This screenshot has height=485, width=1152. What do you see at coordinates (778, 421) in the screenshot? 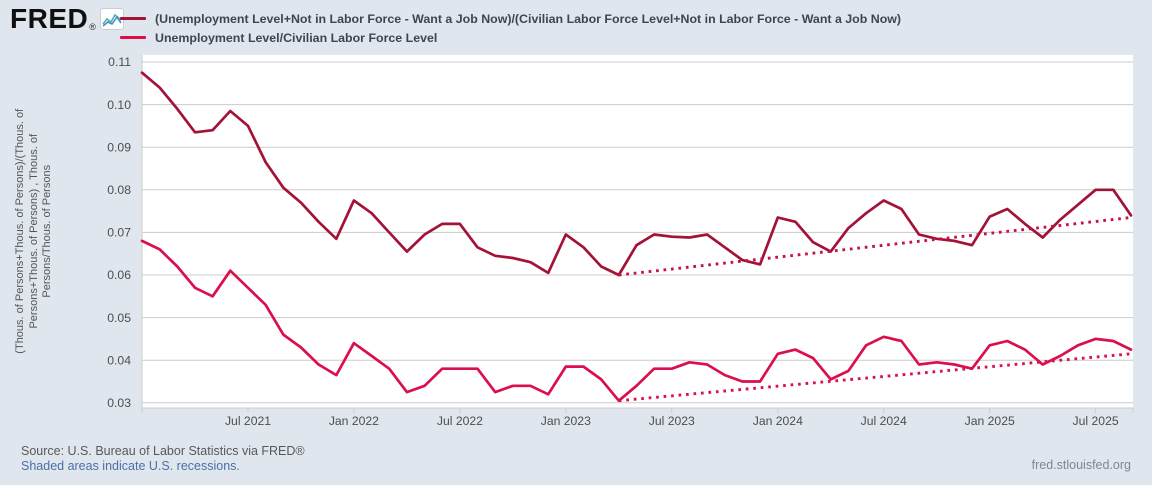
I see `svg-text: Jan 2024` at bounding box center [778, 421].